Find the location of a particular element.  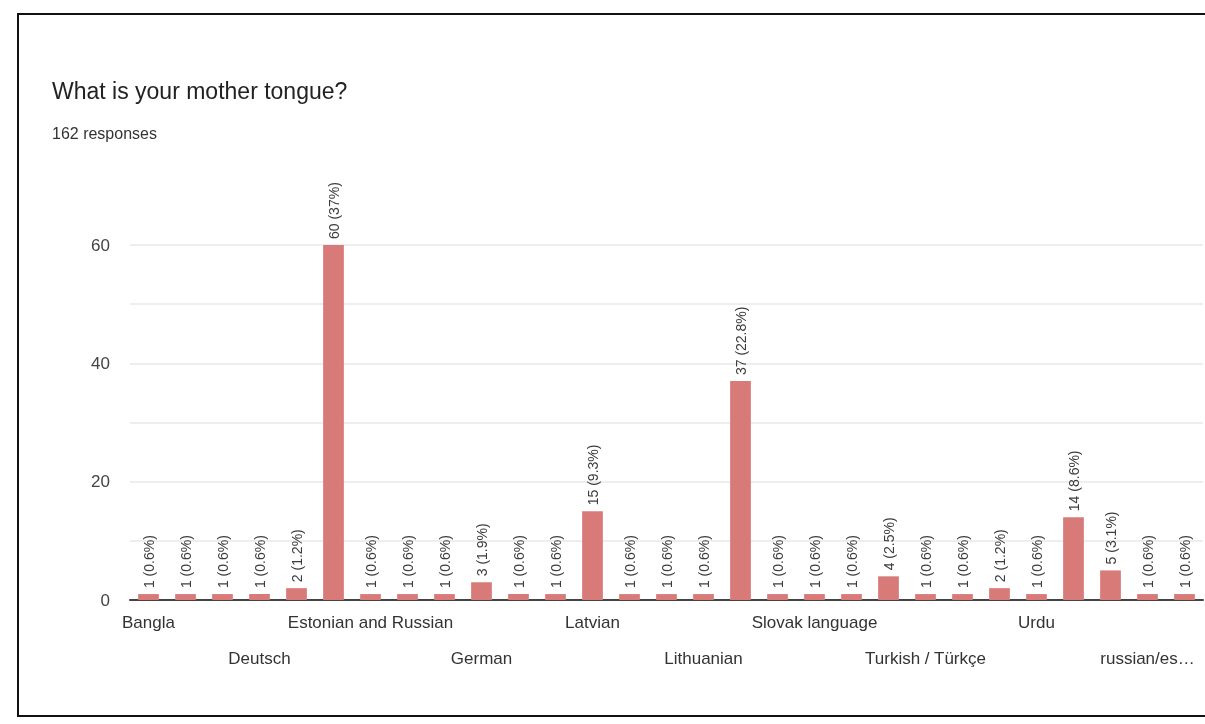

x-tick-label: Urdu is located at coordinates (1036, 622).